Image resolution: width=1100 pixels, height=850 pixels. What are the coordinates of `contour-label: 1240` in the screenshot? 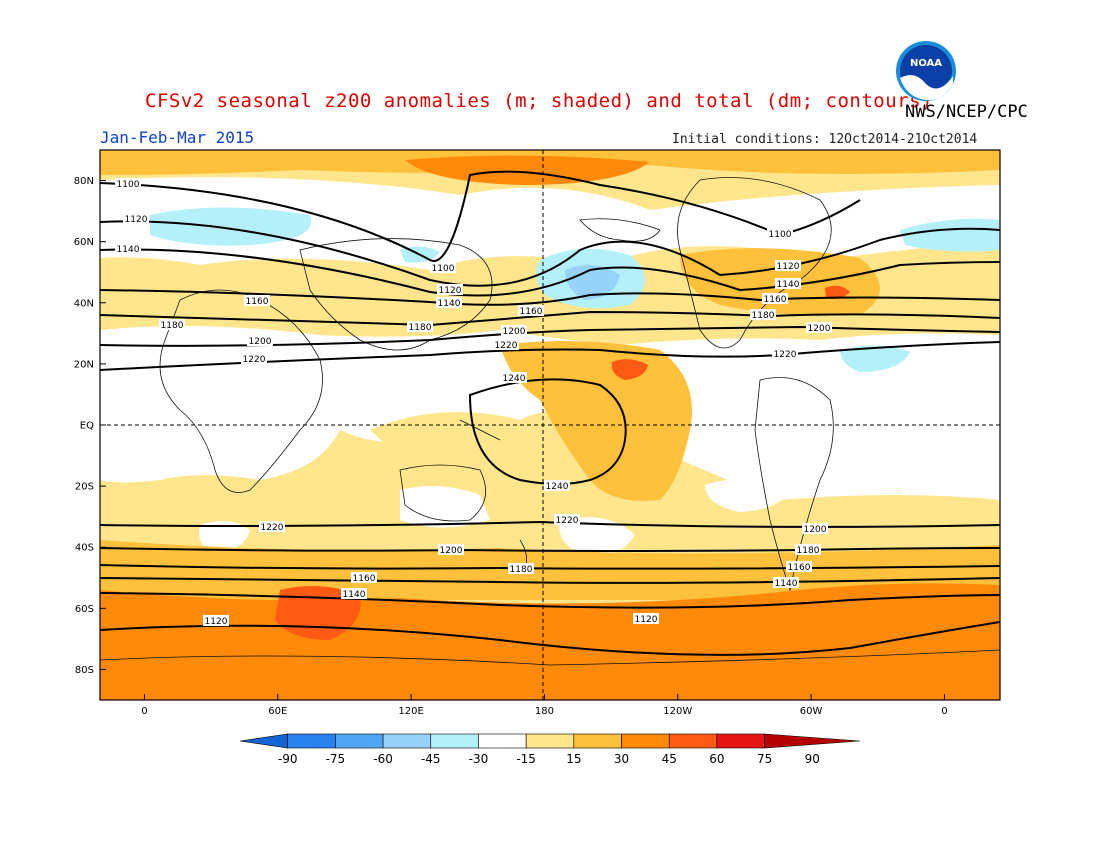 It's located at (557, 487).